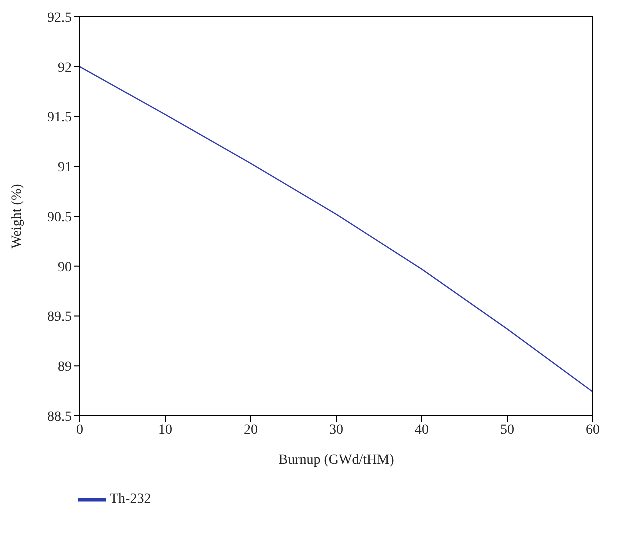 The image size is (621, 542). I want to click on y-tick-label: 92.5, so click(60, 18).